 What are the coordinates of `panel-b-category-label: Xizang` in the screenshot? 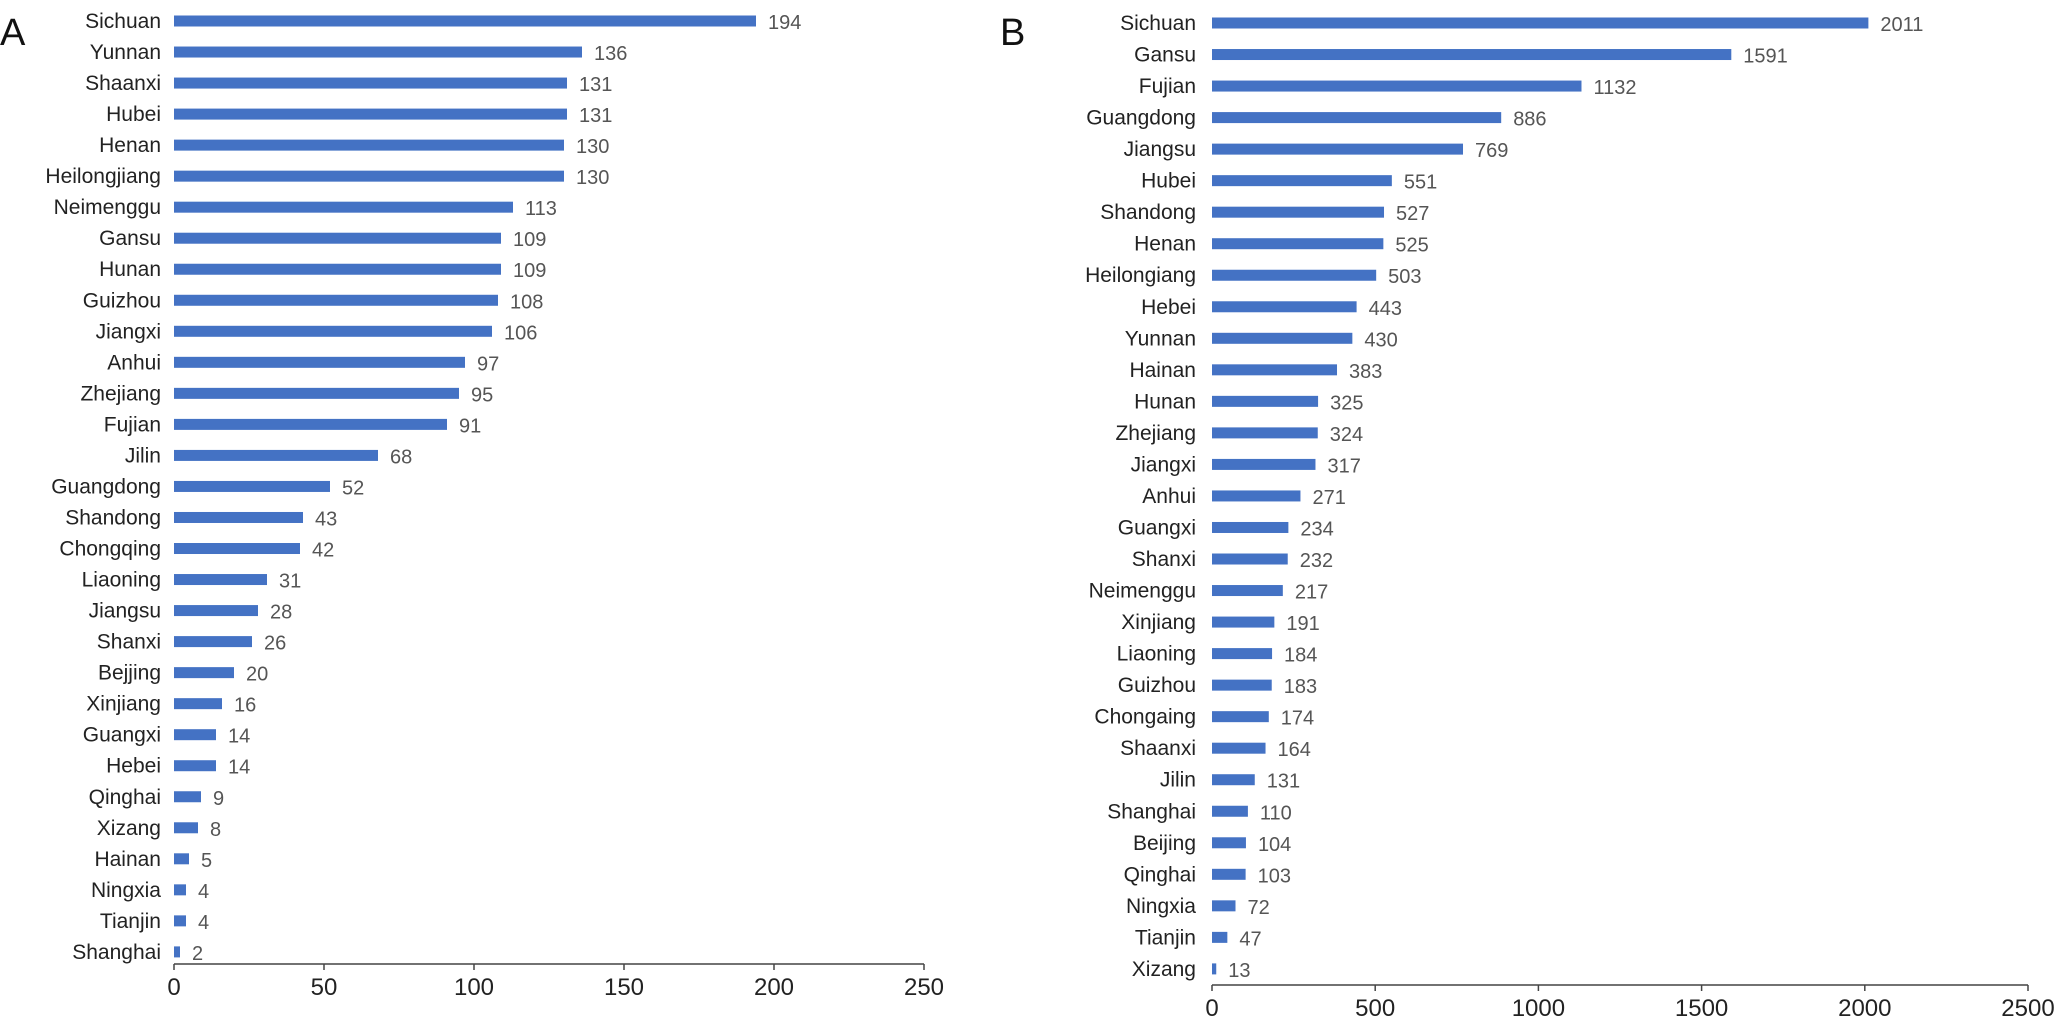 It's located at (1164, 969).